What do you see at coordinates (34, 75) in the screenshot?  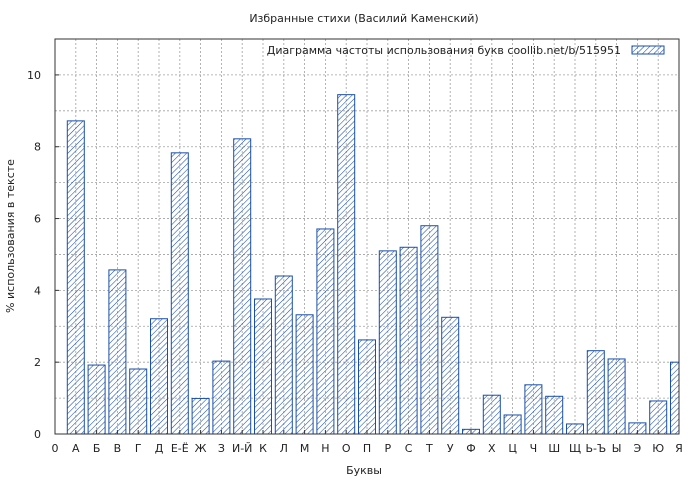 I see `y-tick-label: 10` at bounding box center [34, 75].